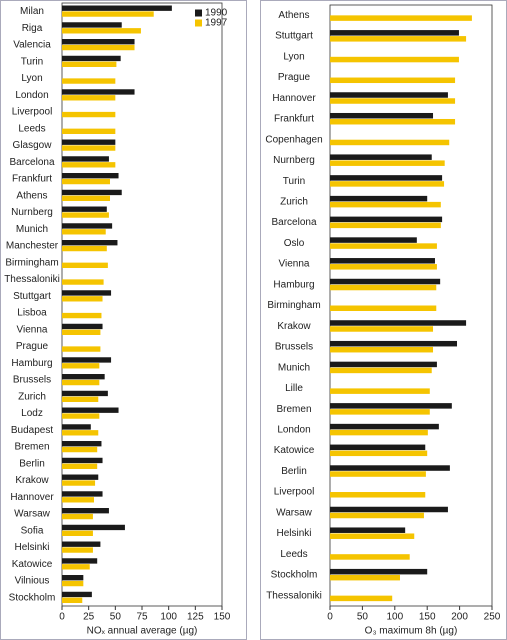  I want to click on category-label: Helsinki, so click(31, 547).